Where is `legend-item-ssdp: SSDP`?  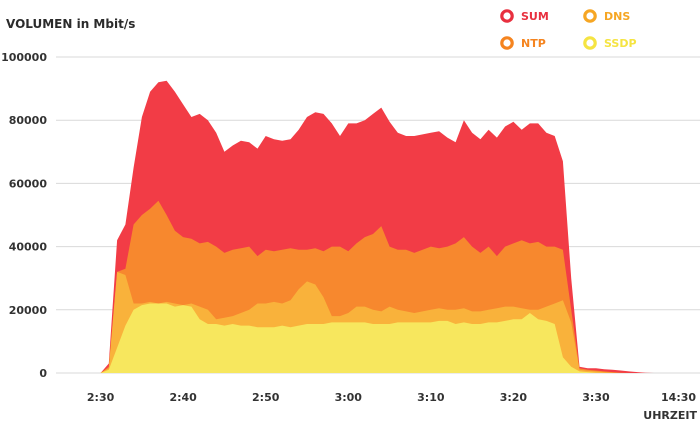 legend-item-ssdp: SSDP is located at coordinates (610, 43).